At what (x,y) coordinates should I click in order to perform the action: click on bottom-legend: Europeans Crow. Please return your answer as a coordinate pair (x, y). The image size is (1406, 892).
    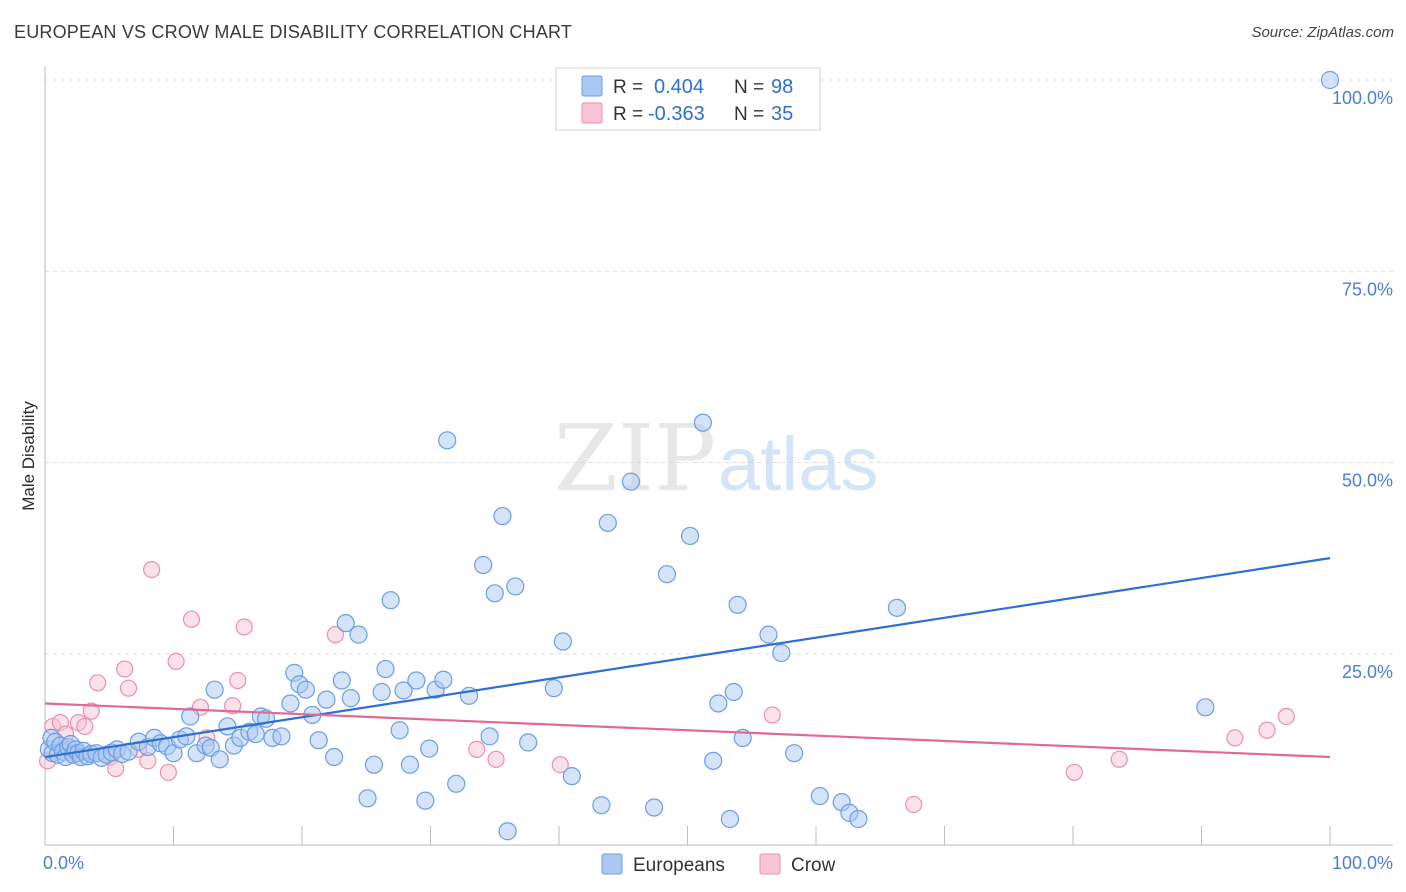
    Looking at the image, I should click on (718, 864).